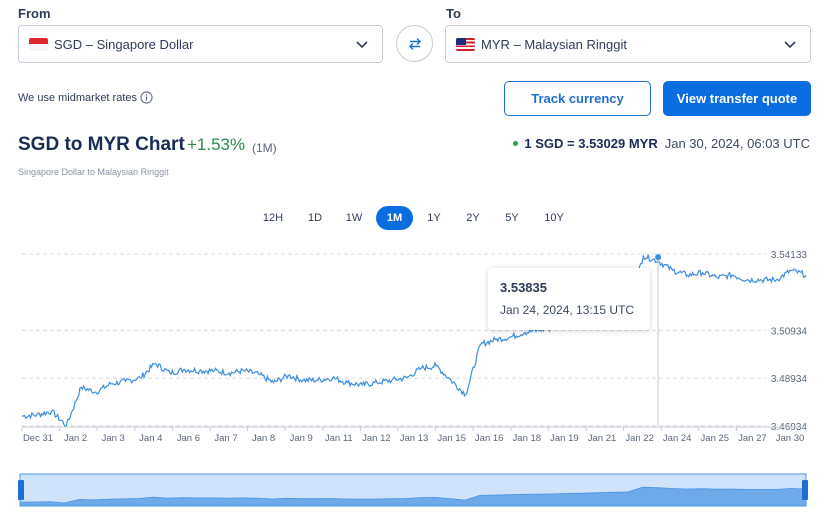 The height and width of the screenshot is (519, 831). Describe the element at coordinates (376, 438) in the screenshot. I see `x-tick-label: Jan 12` at that location.